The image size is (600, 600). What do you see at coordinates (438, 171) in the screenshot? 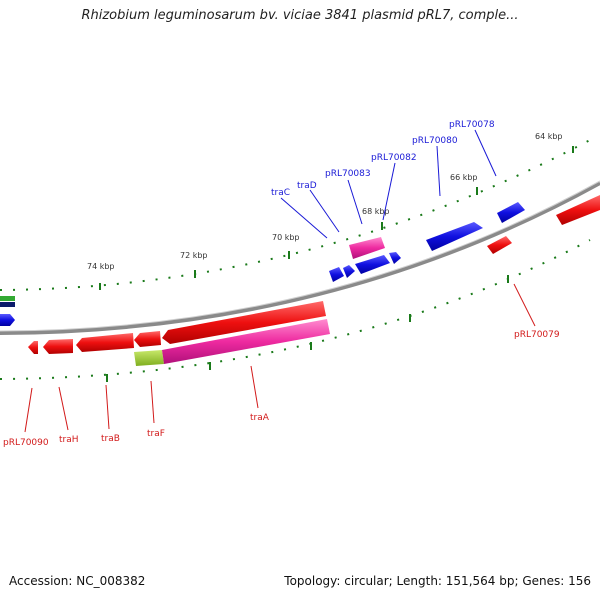
I see `leader-pRL70080` at bounding box center [438, 171].